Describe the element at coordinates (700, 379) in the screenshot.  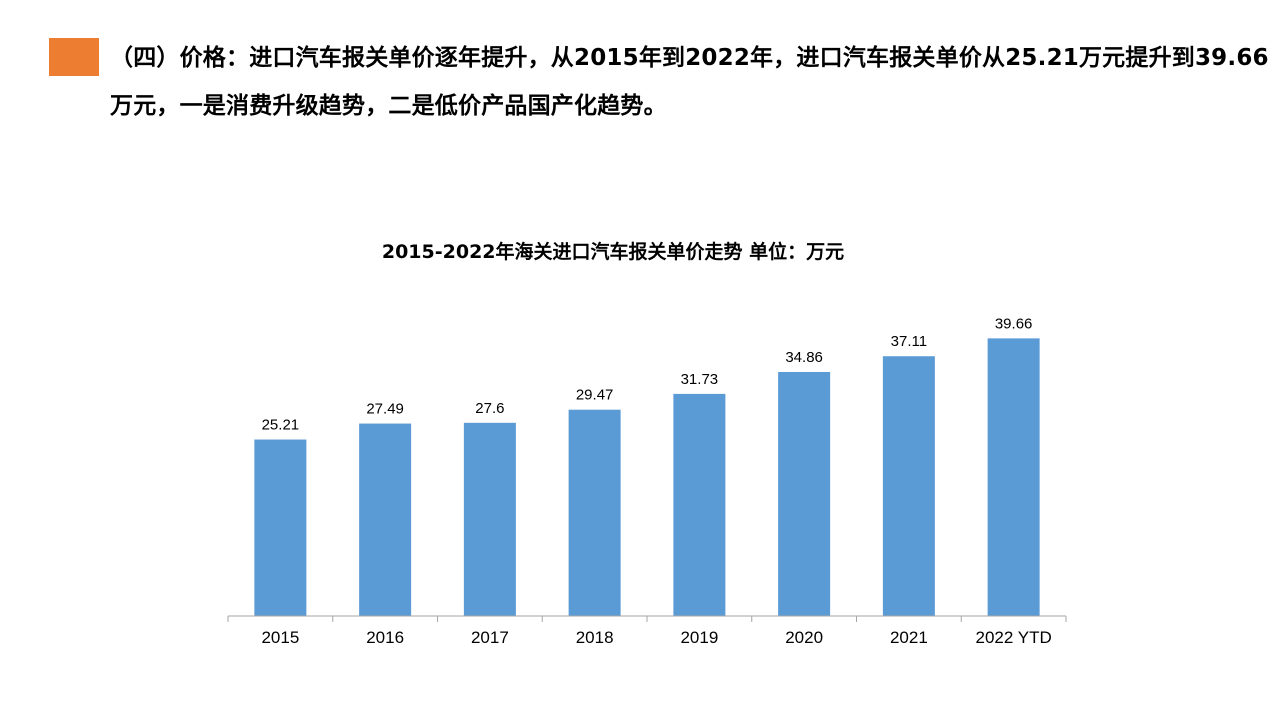
I see `value-label: 31.73` at that location.